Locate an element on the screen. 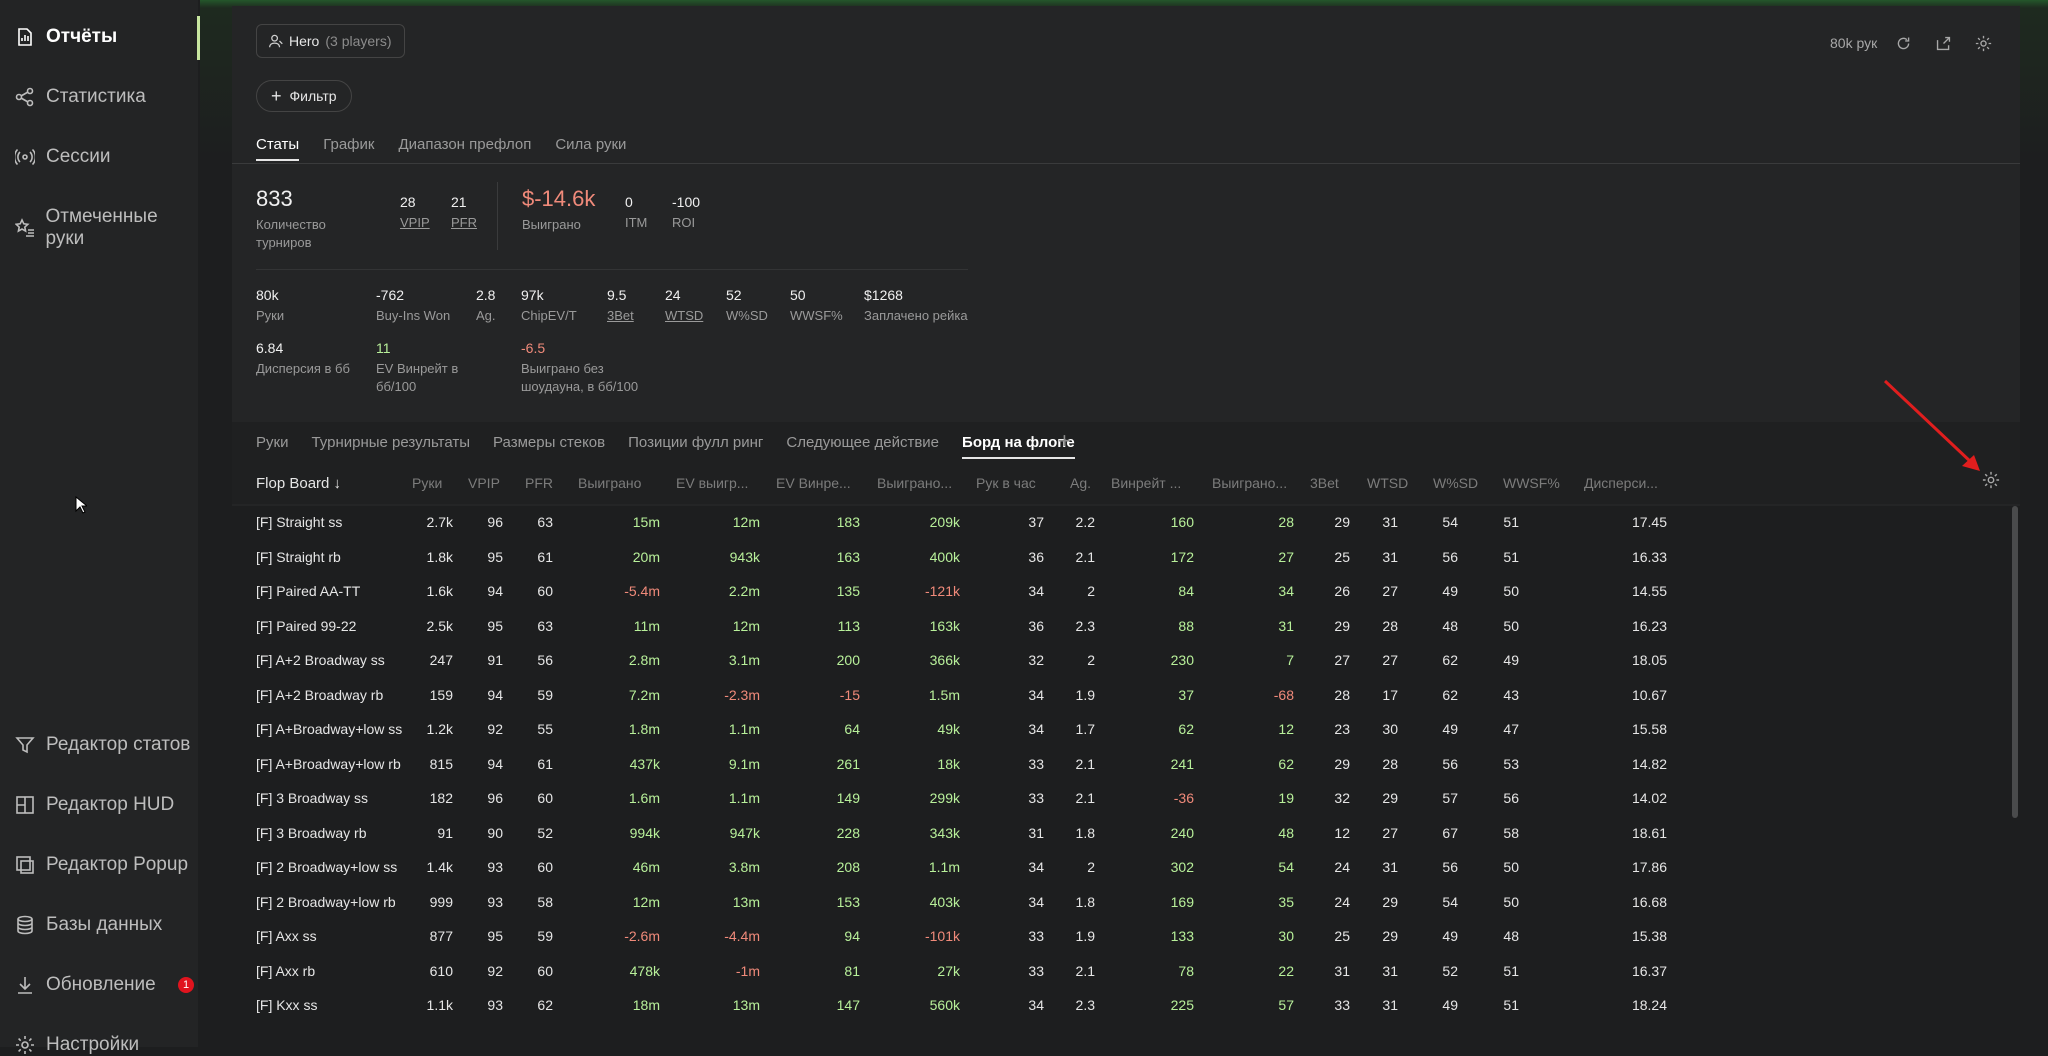 The width and height of the screenshot is (2048, 1056). table-scrollbar is located at coordinates (2015, 662).